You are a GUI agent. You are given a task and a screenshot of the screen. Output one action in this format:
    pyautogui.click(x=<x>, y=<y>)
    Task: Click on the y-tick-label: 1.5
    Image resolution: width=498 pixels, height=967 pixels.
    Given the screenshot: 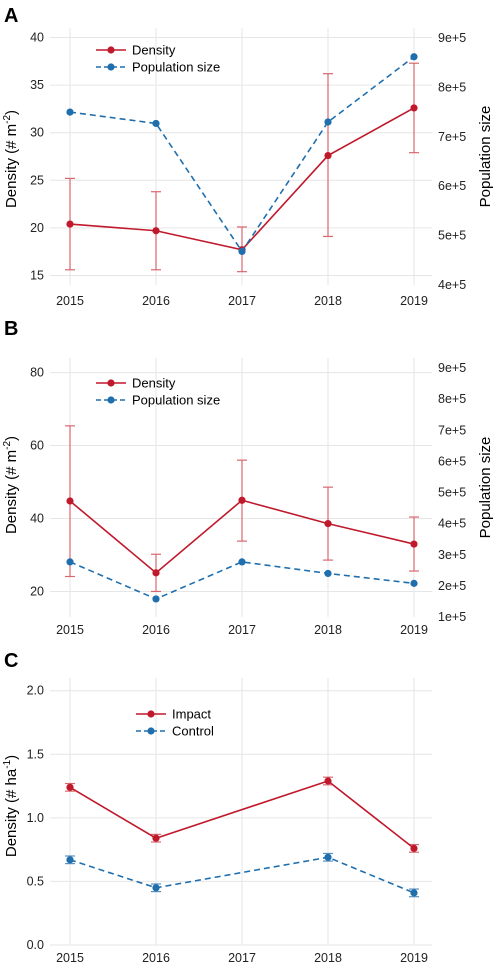 What is the action you would take?
    pyautogui.click(x=35, y=754)
    